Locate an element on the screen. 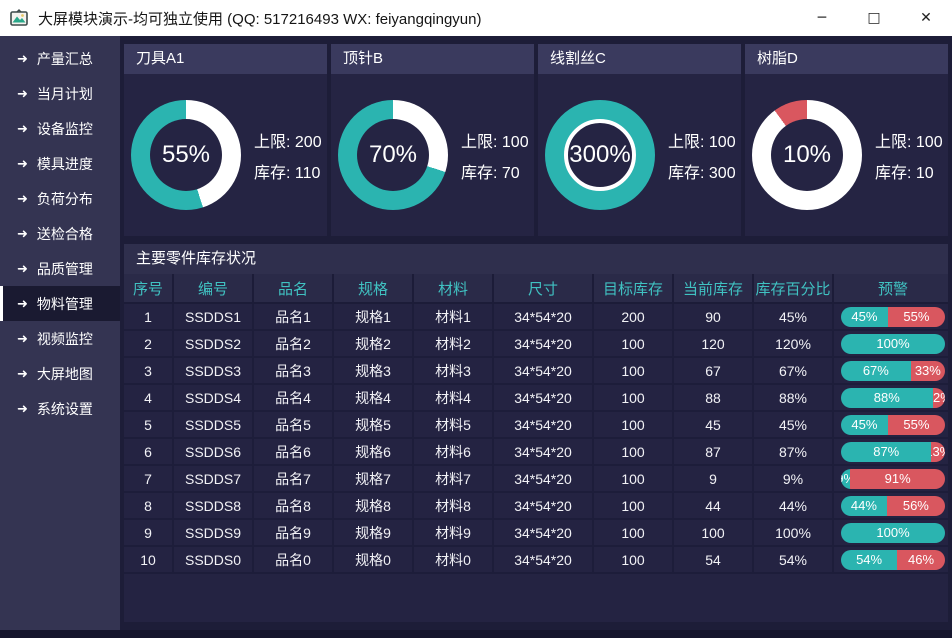 The height and width of the screenshot is (638, 952). sidebar-item: ➜ 模具进度 is located at coordinates (60, 163).